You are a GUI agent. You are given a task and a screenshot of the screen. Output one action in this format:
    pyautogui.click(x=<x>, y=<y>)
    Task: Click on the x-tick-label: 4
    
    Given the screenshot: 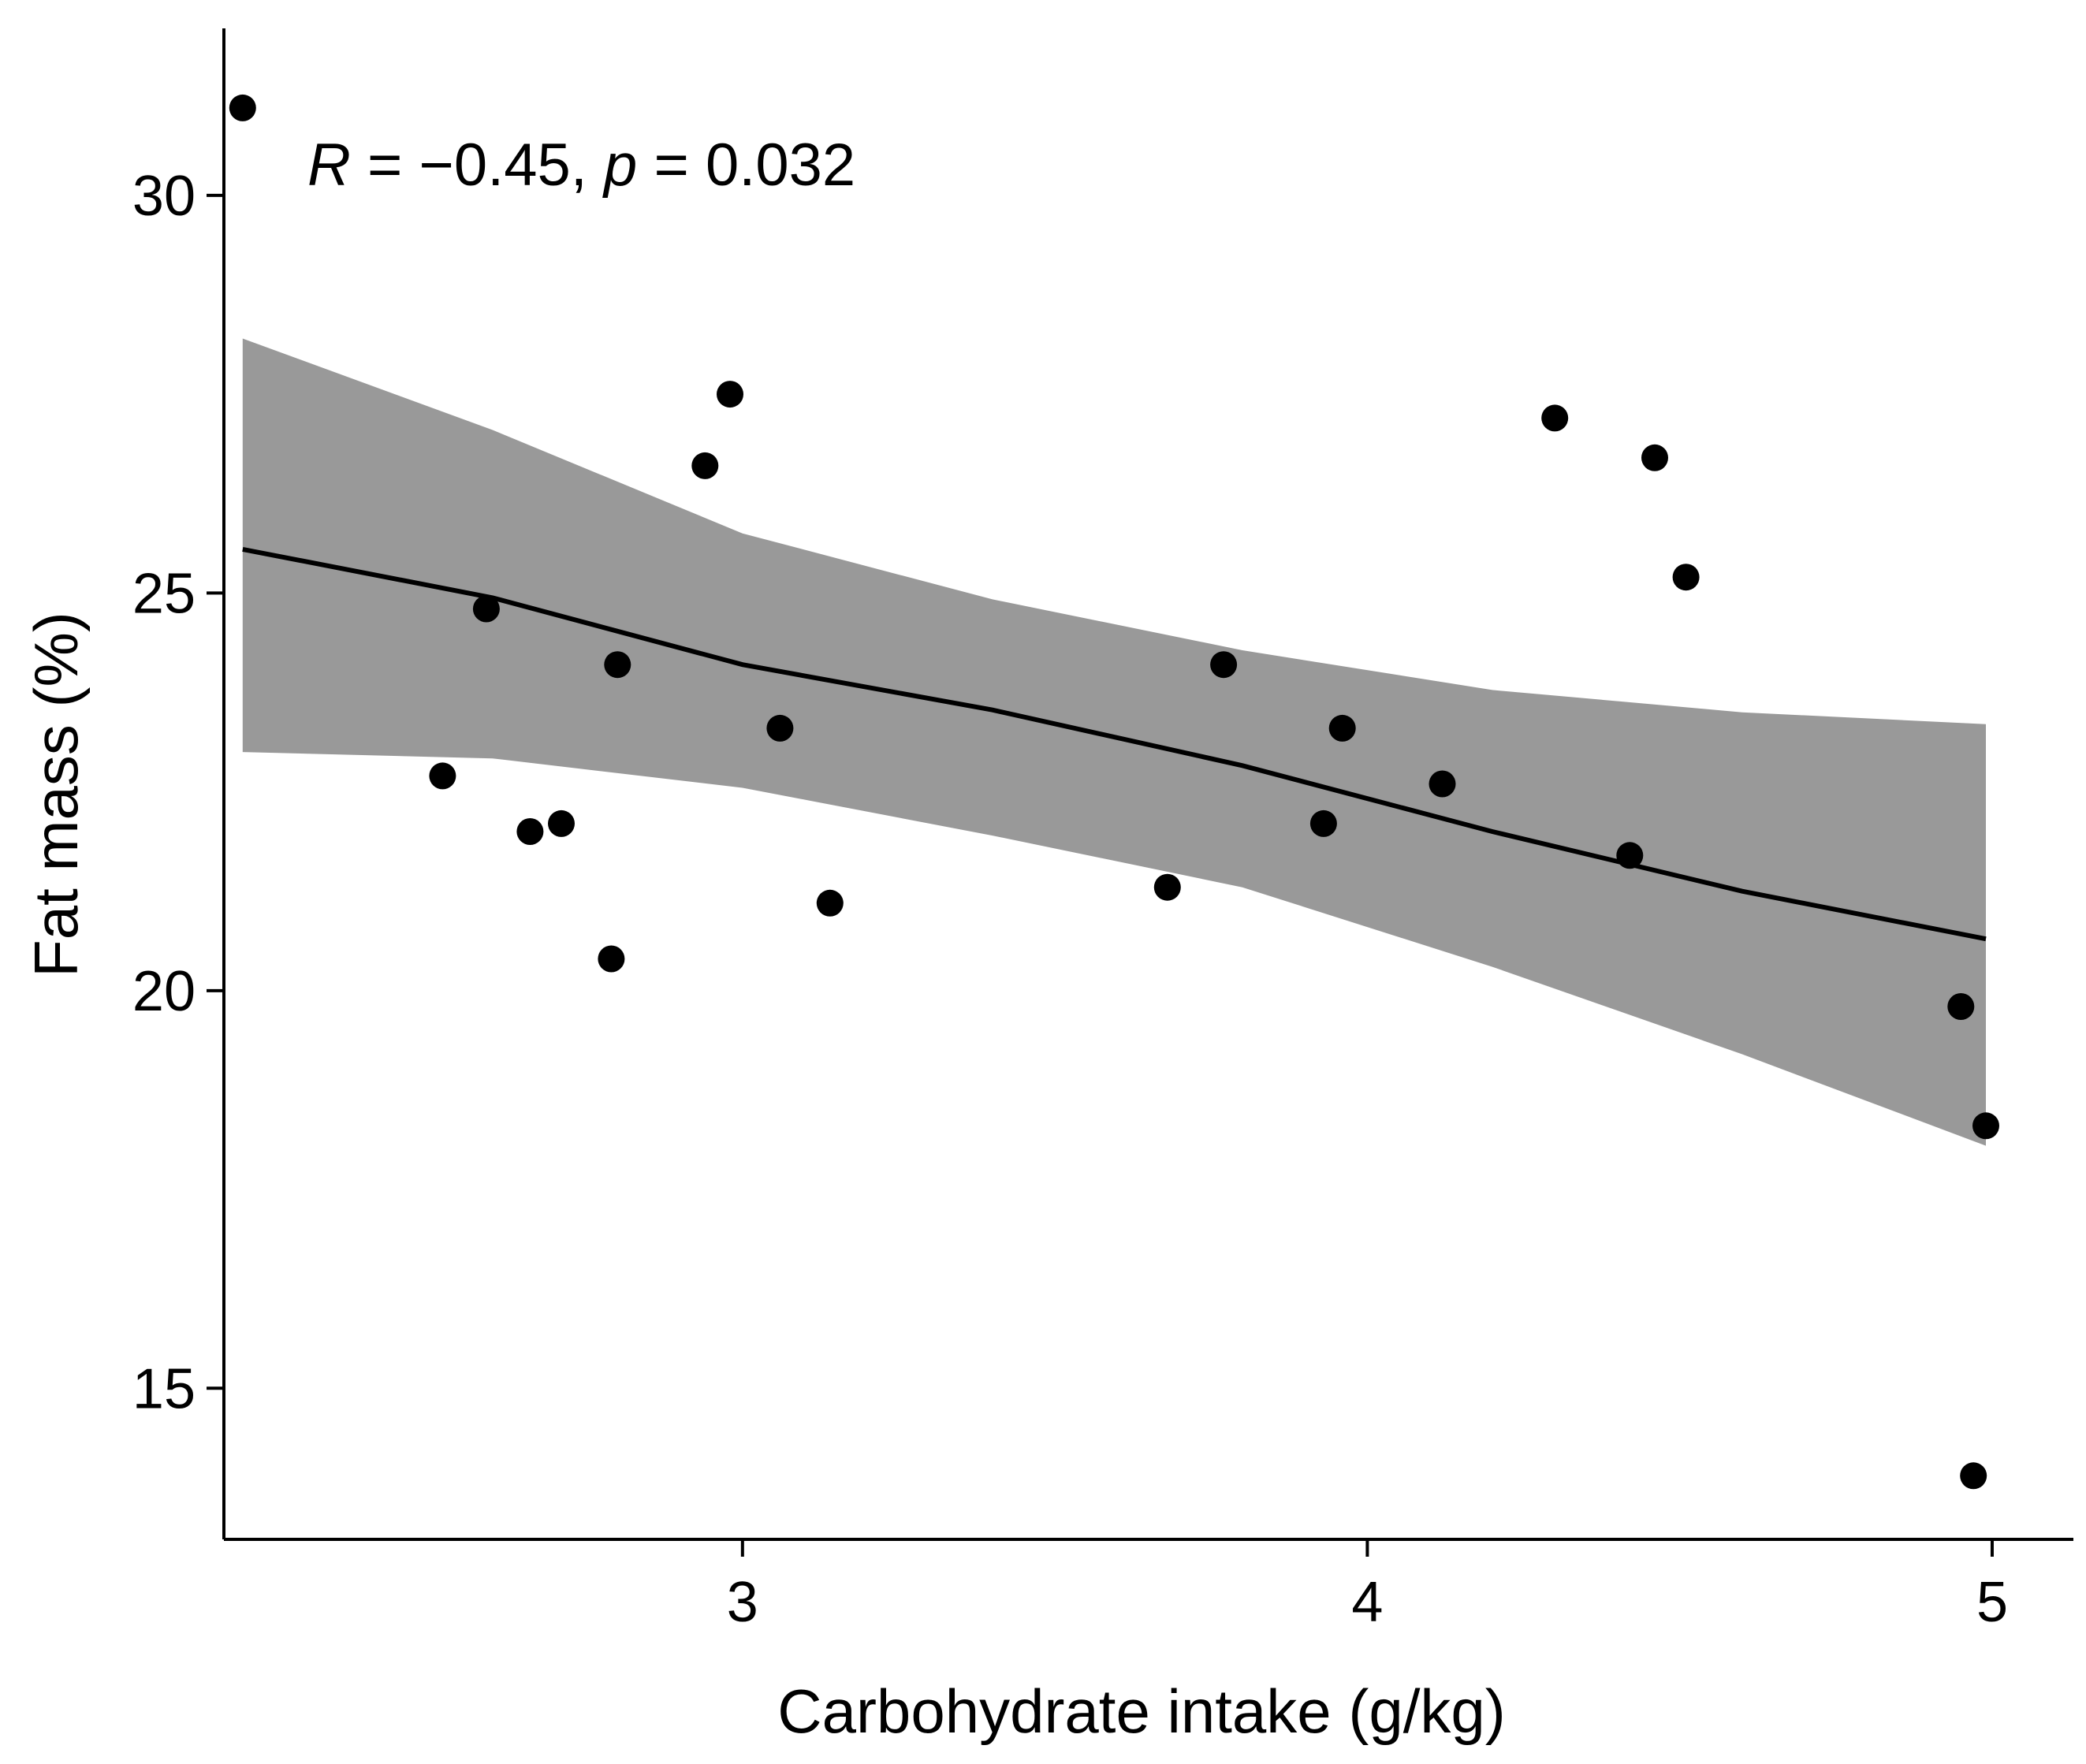 What is the action you would take?
    pyautogui.click(x=1367, y=1602)
    